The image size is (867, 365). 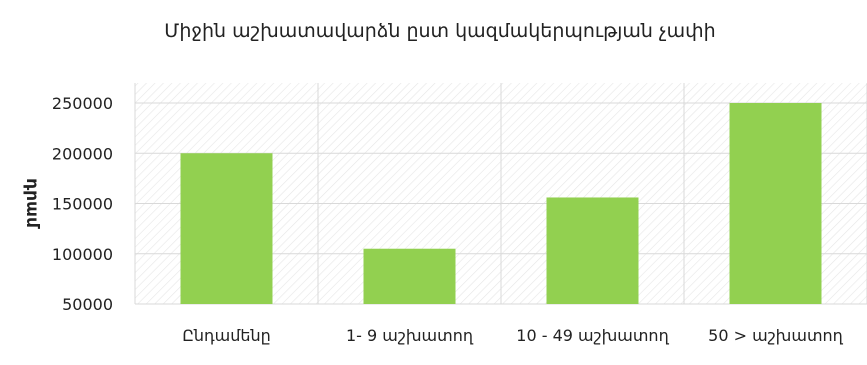 What do you see at coordinates (87, 304) in the screenshot?
I see `y-tick-label: 50000` at bounding box center [87, 304].